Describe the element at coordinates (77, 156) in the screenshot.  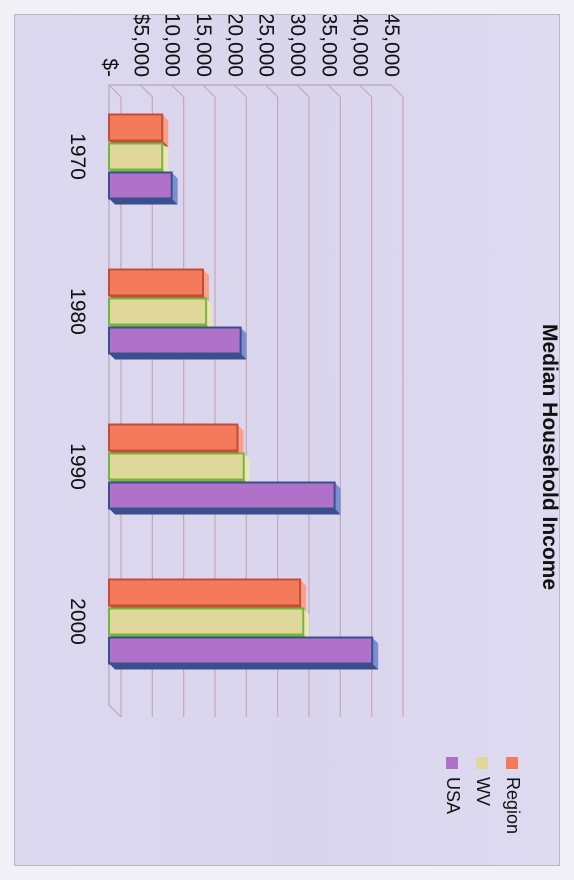
I see `x-category-label: 1970` at that location.